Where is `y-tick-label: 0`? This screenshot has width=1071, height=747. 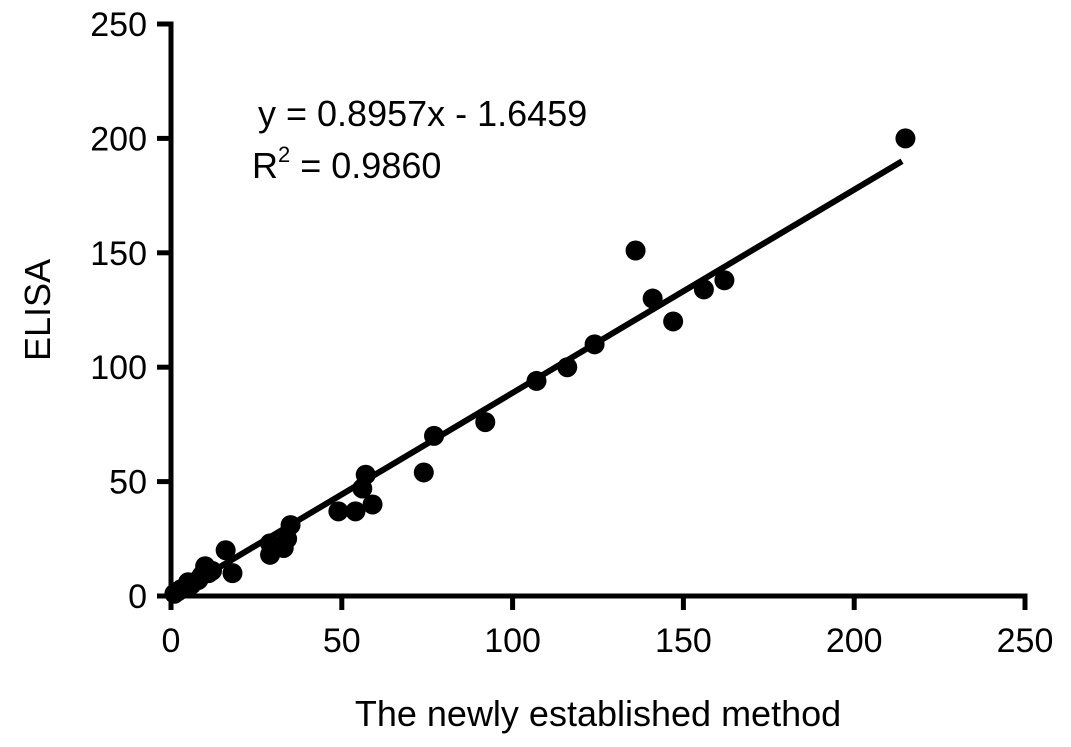
y-tick-label: 0 is located at coordinates (137, 597).